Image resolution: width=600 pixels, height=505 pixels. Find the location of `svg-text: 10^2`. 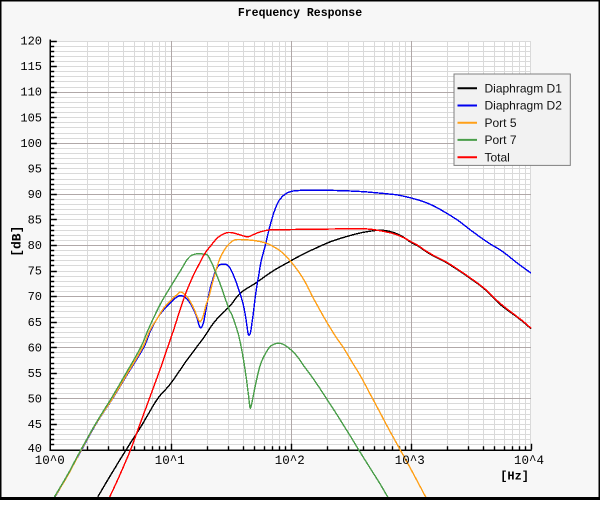

svg-text: 10^2 is located at coordinates (290, 461).